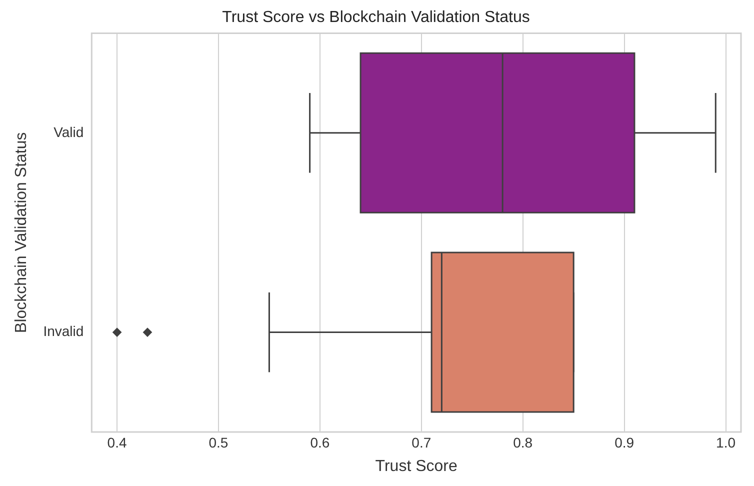 This screenshot has width=754, height=486. What do you see at coordinates (726, 442) in the screenshot?
I see `x-tick-label: 1.0` at bounding box center [726, 442].